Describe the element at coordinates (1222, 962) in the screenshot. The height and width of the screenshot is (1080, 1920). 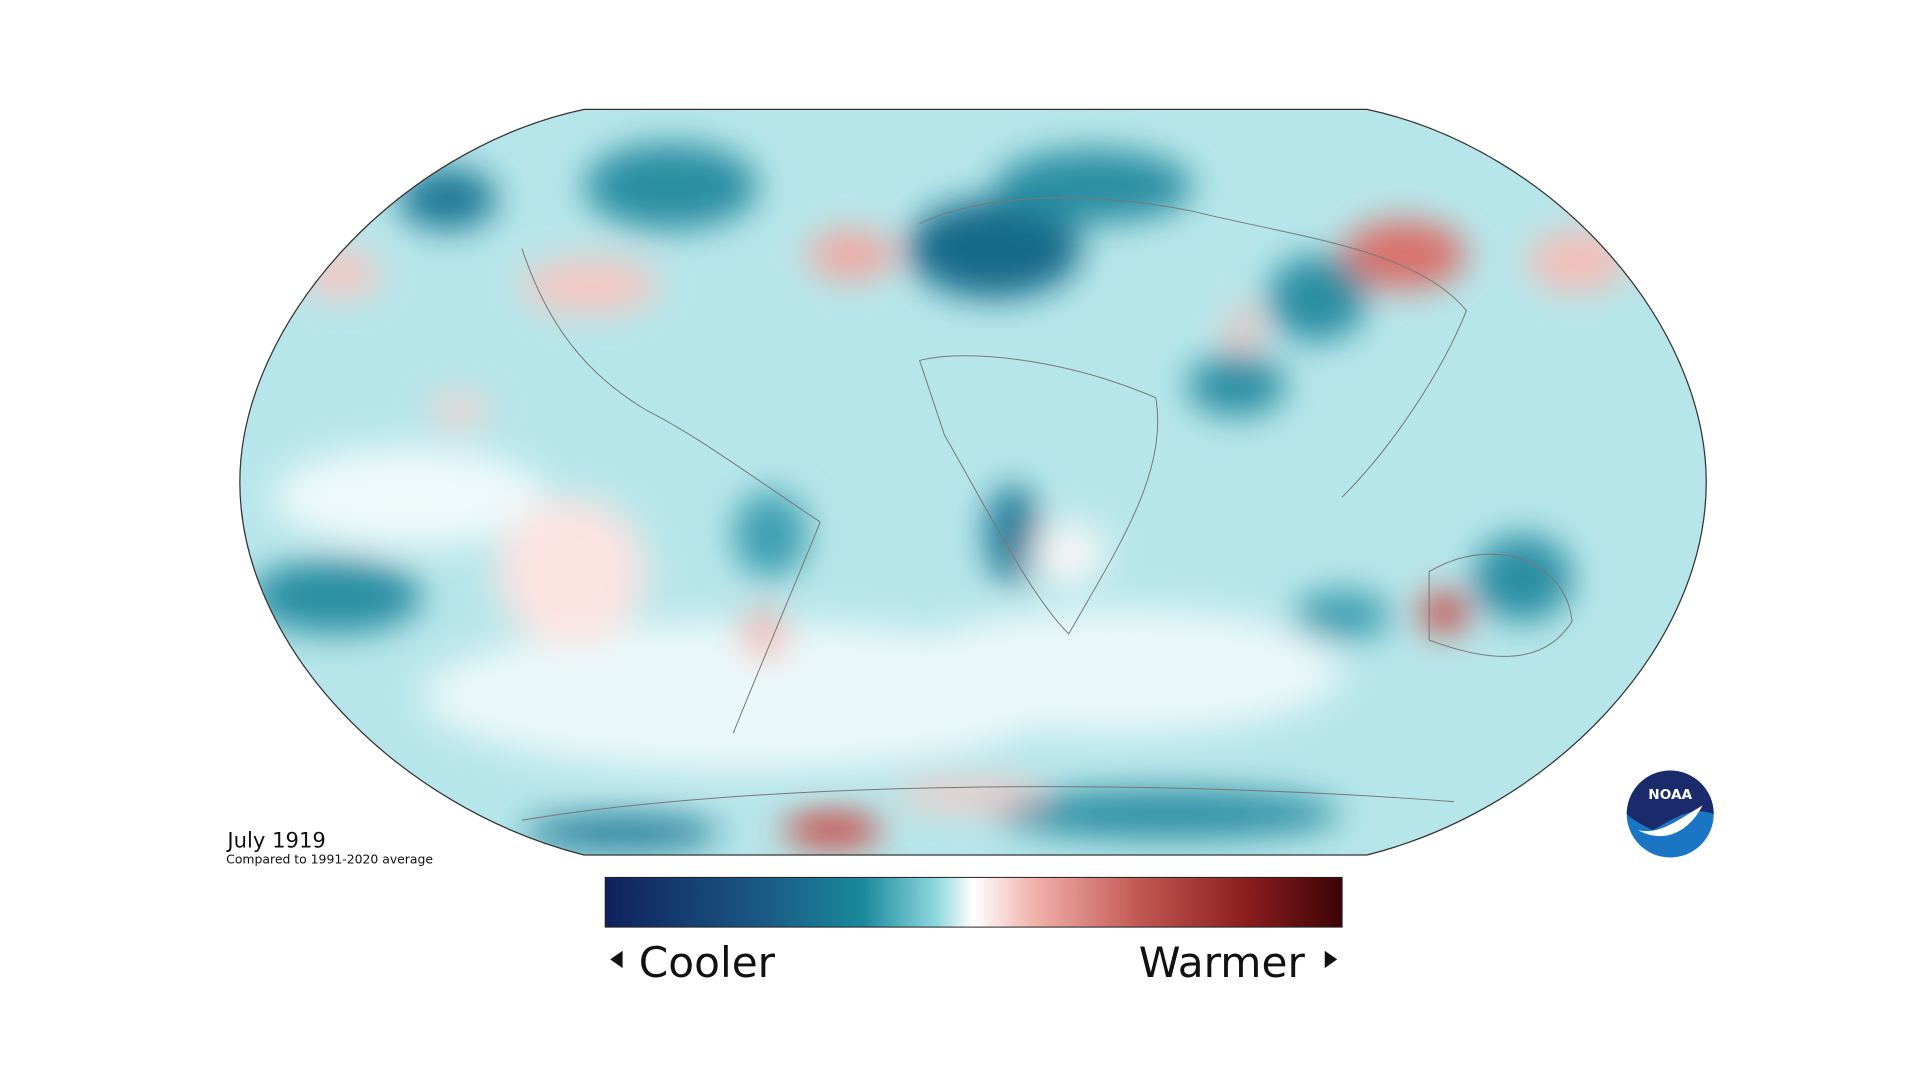
I see `warmer-label: Warmer` at that location.